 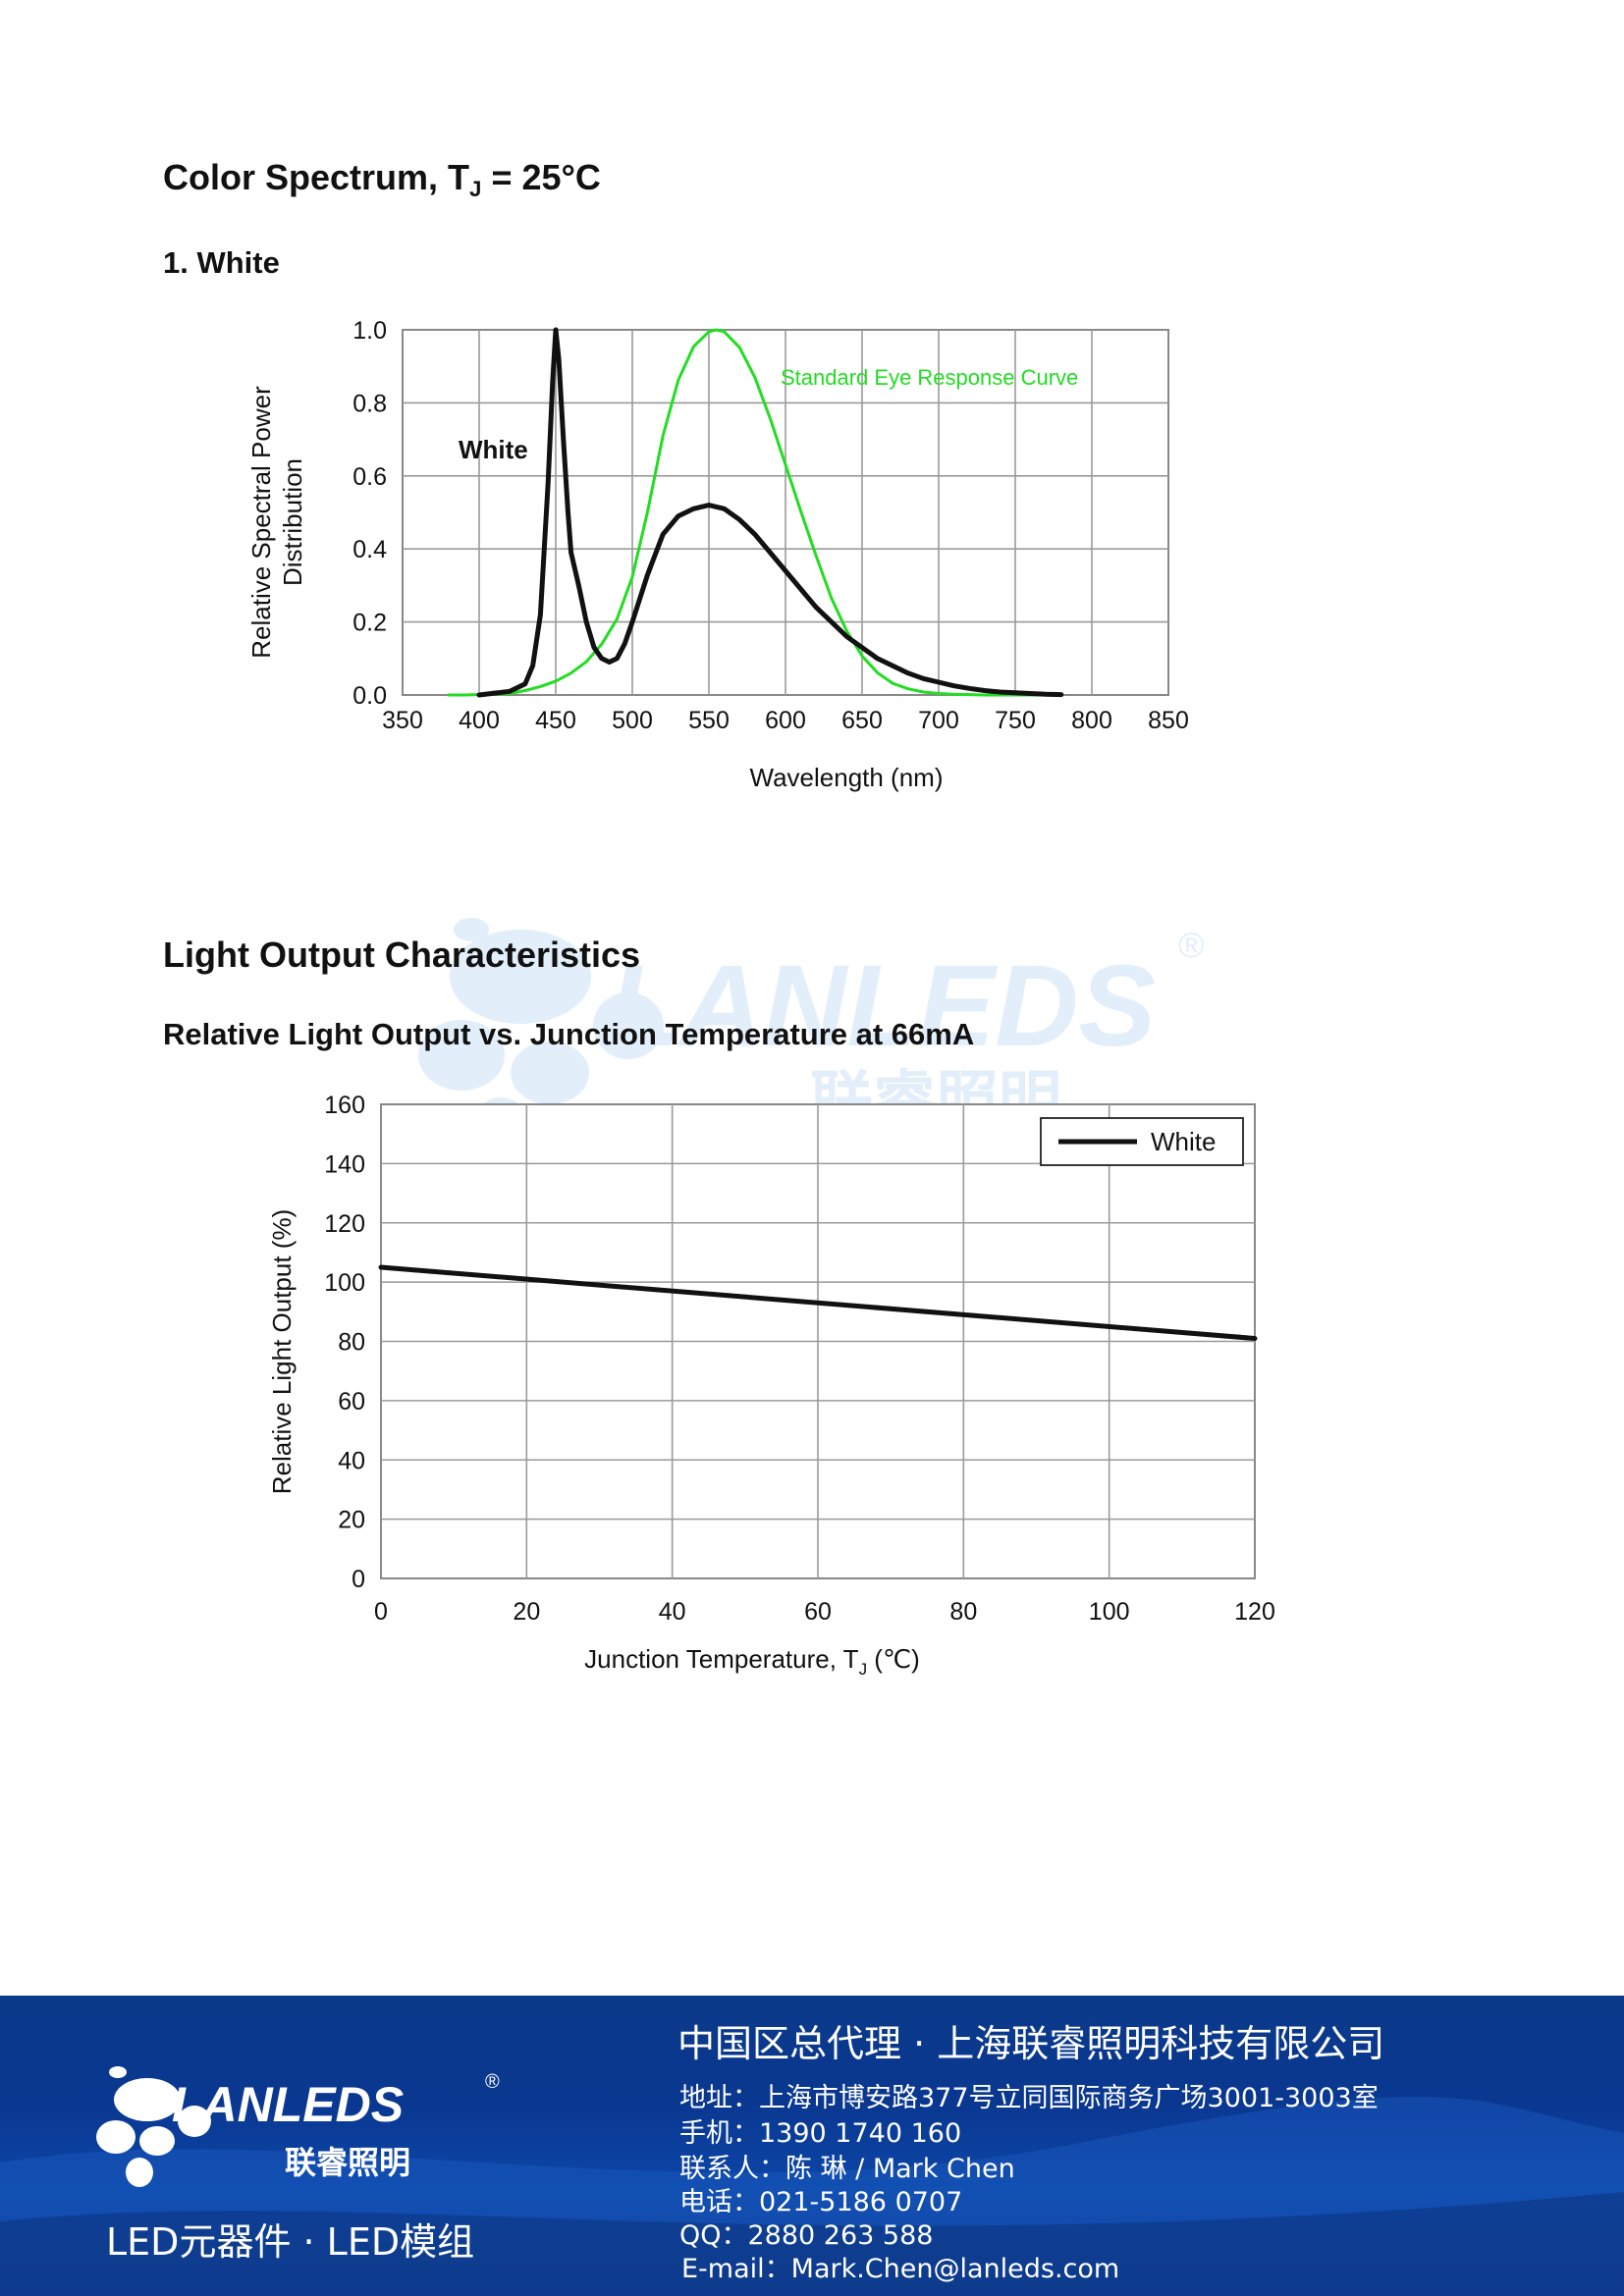 I want to click on x-tick-label: 40, so click(x=672, y=1612).